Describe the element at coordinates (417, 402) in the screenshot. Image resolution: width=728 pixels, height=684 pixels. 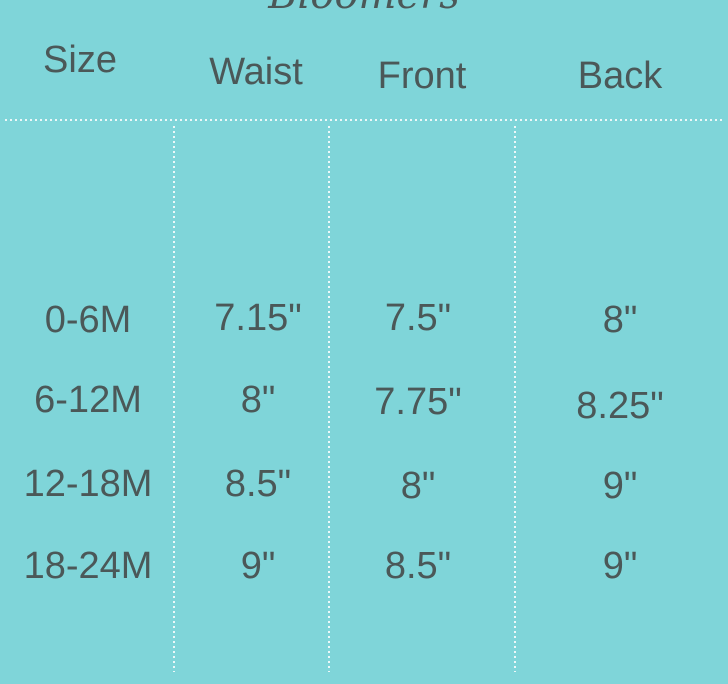
I see `measure-cell: 7.75"` at that location.